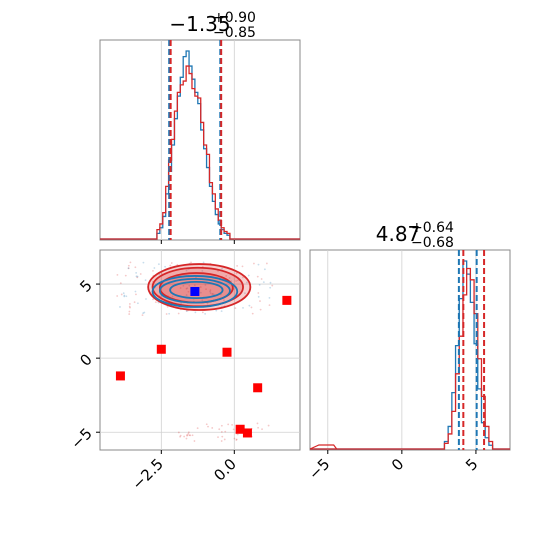  I want to click on hist-param-1-quantile-lines, so click(195, 140).